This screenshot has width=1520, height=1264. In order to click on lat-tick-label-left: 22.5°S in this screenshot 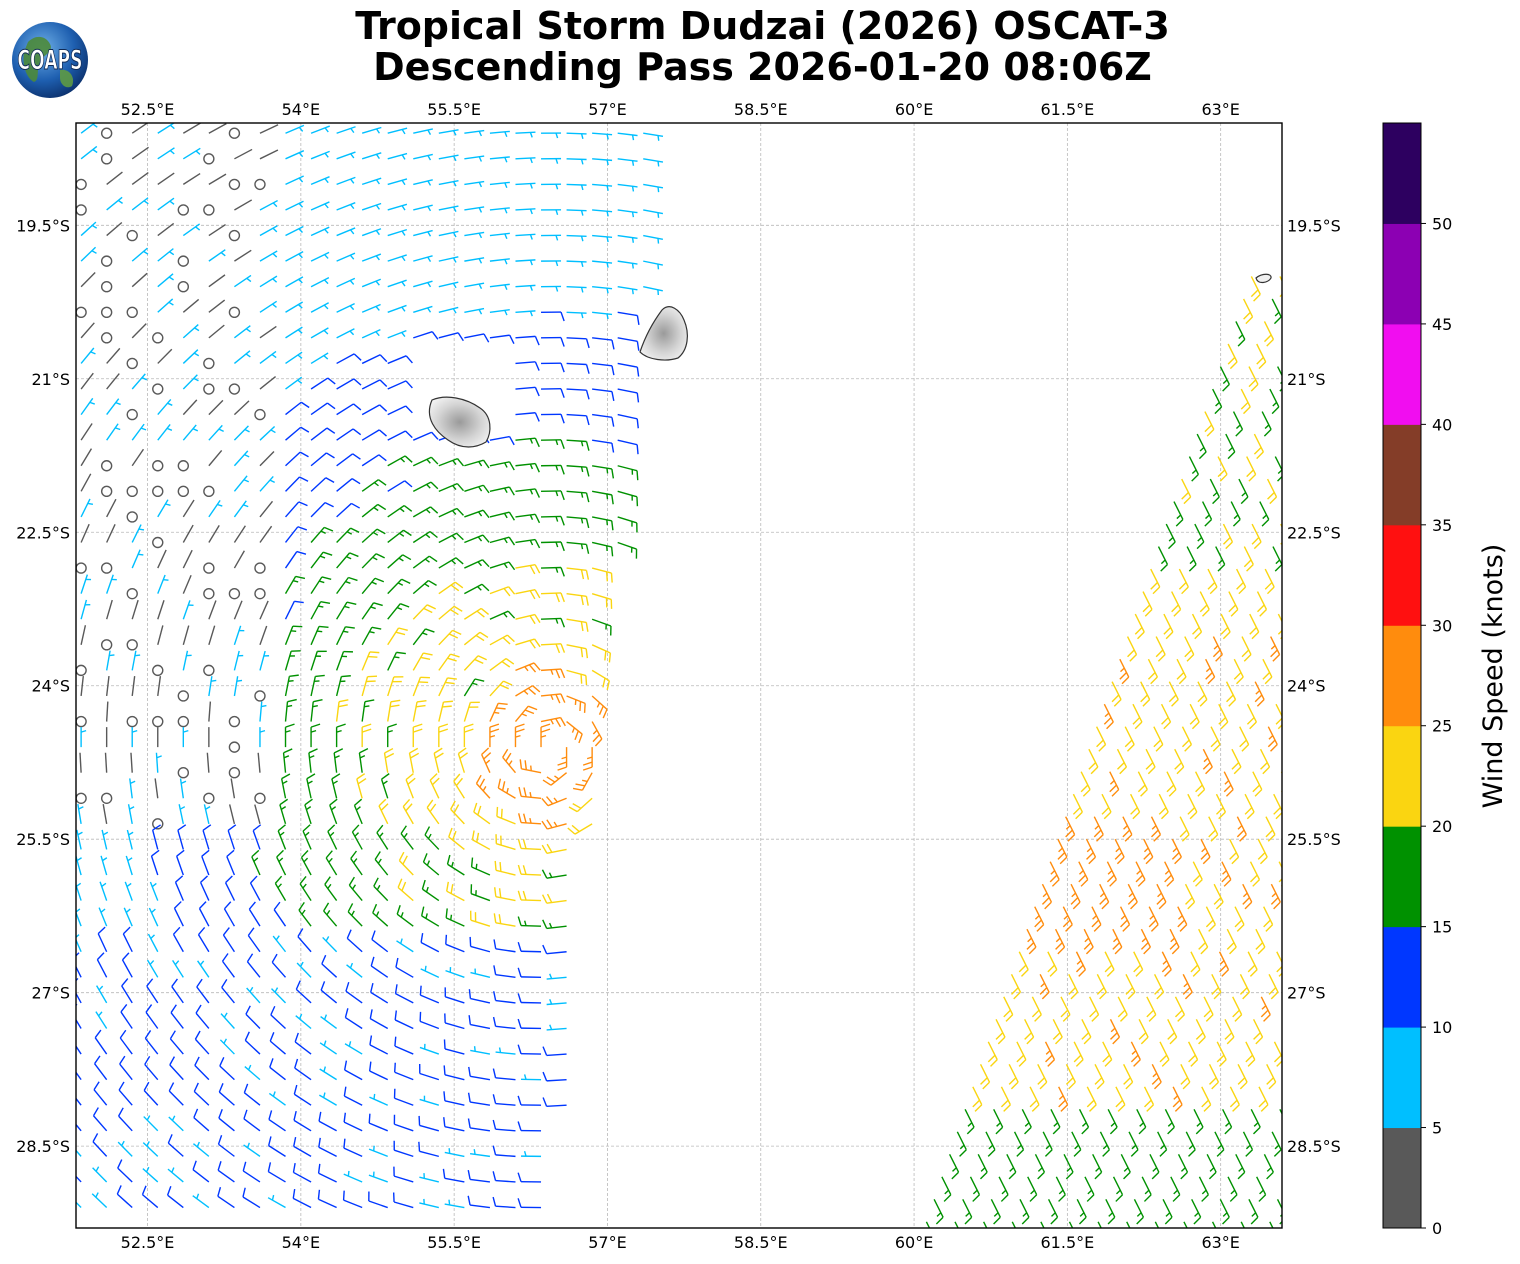, I will do `click(43, 532)`.